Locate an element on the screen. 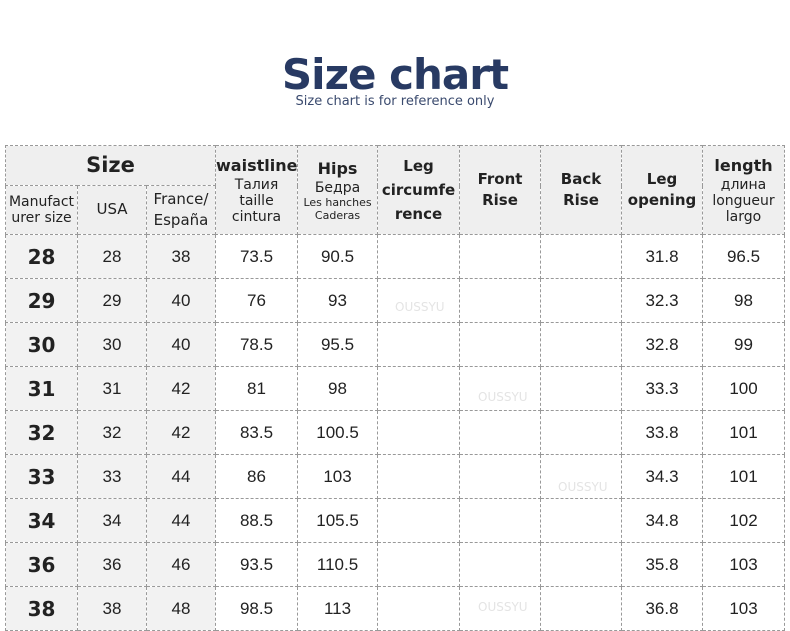 The image size is (790, 631). header-front-rise: Front Rise is located at coordinates (500, 190).